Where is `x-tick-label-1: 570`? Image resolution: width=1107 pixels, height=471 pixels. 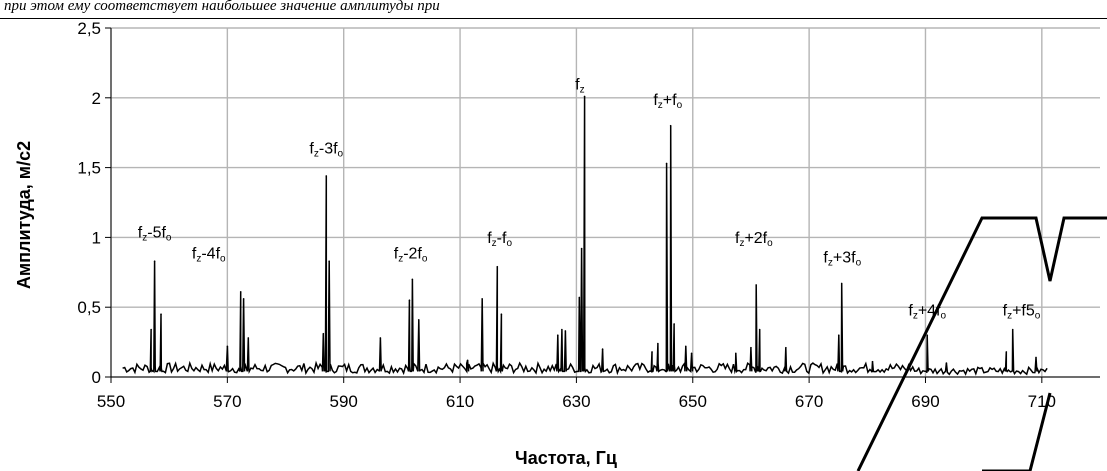 x-tick-label-1: 570 is located at coordinates (227, 401).